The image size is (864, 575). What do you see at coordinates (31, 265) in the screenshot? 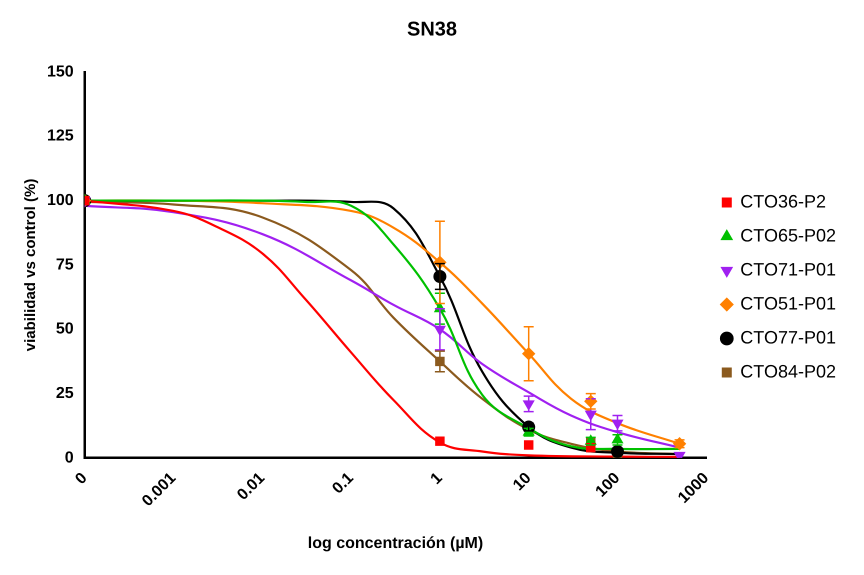
I see `y-axis-title: viabilidad vs control (%)` at bounding box center [31, 265].